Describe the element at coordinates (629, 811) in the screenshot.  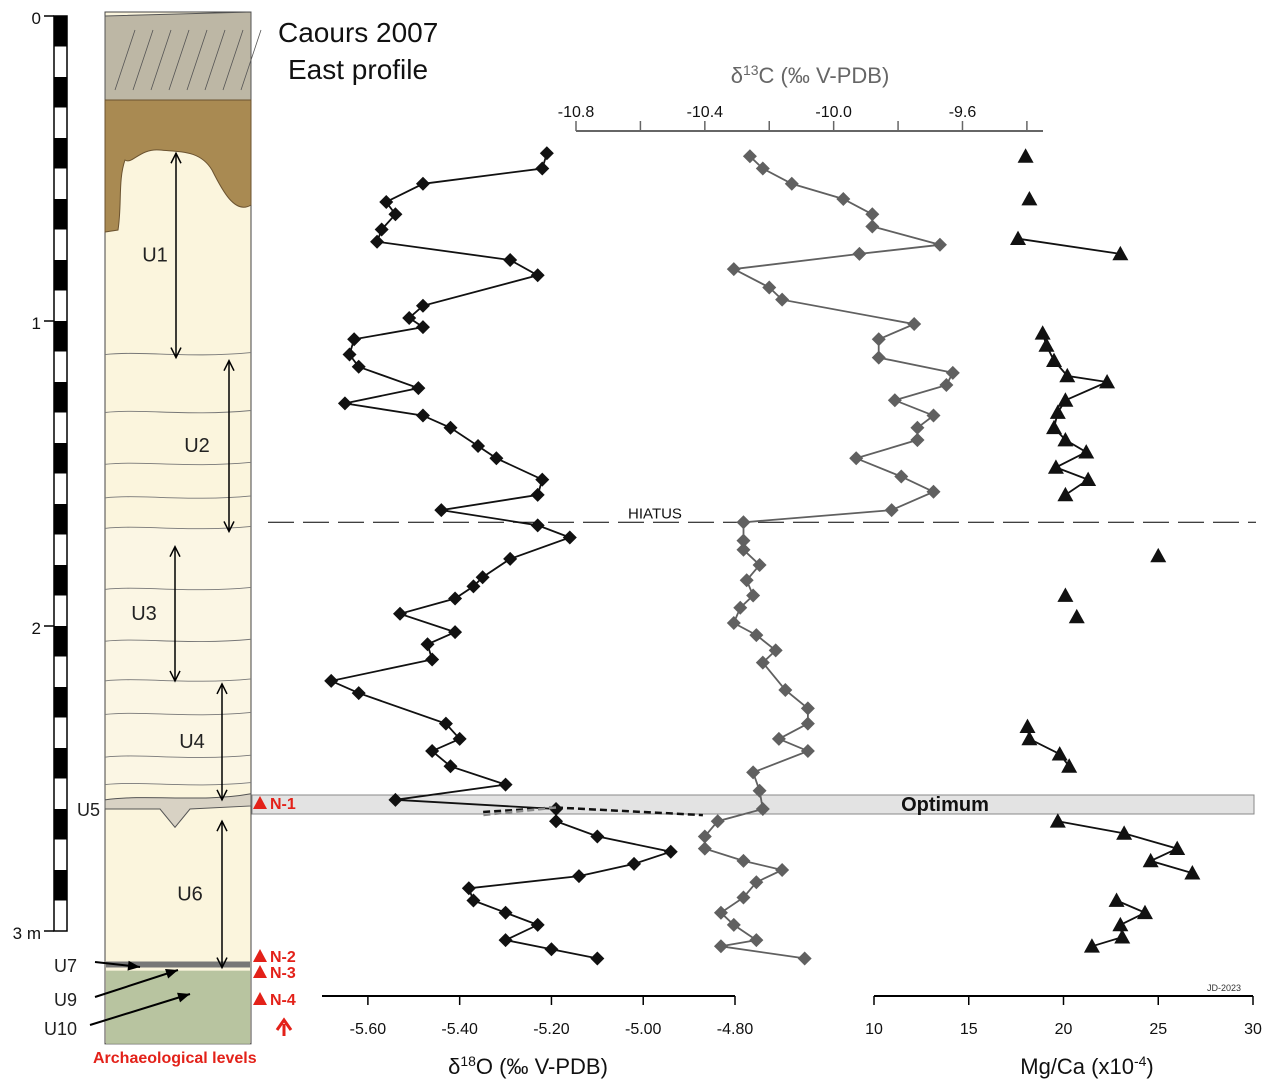
I see `d18O-line` at that location.